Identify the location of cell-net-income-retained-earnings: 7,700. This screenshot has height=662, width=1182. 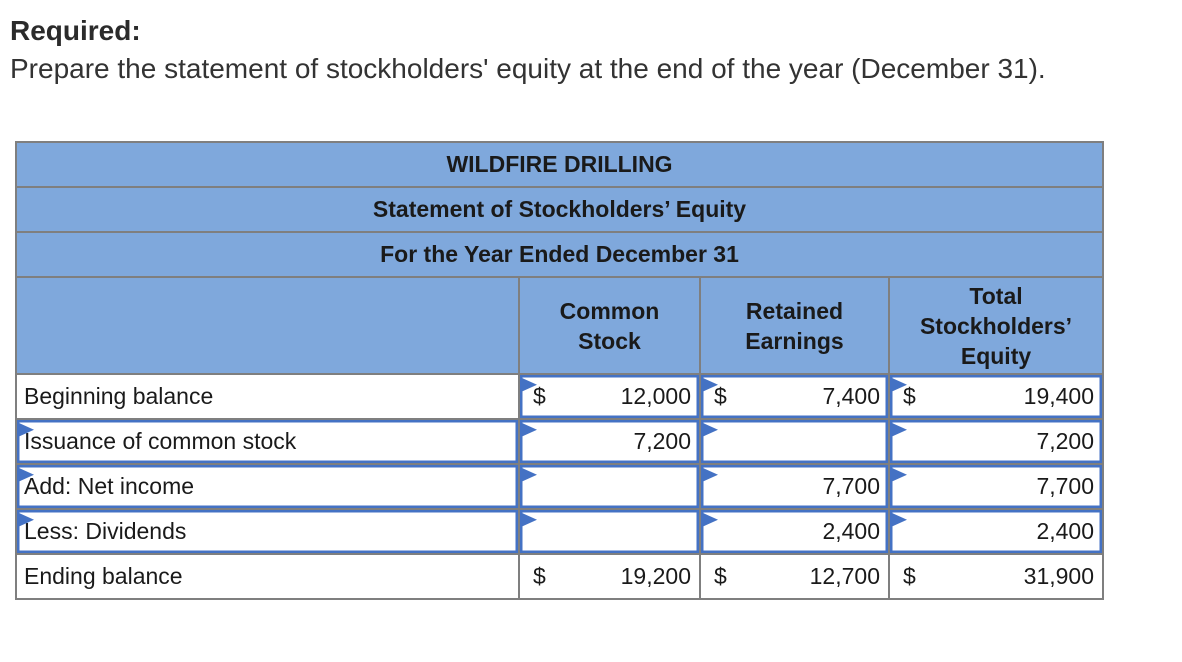
(794, 486).